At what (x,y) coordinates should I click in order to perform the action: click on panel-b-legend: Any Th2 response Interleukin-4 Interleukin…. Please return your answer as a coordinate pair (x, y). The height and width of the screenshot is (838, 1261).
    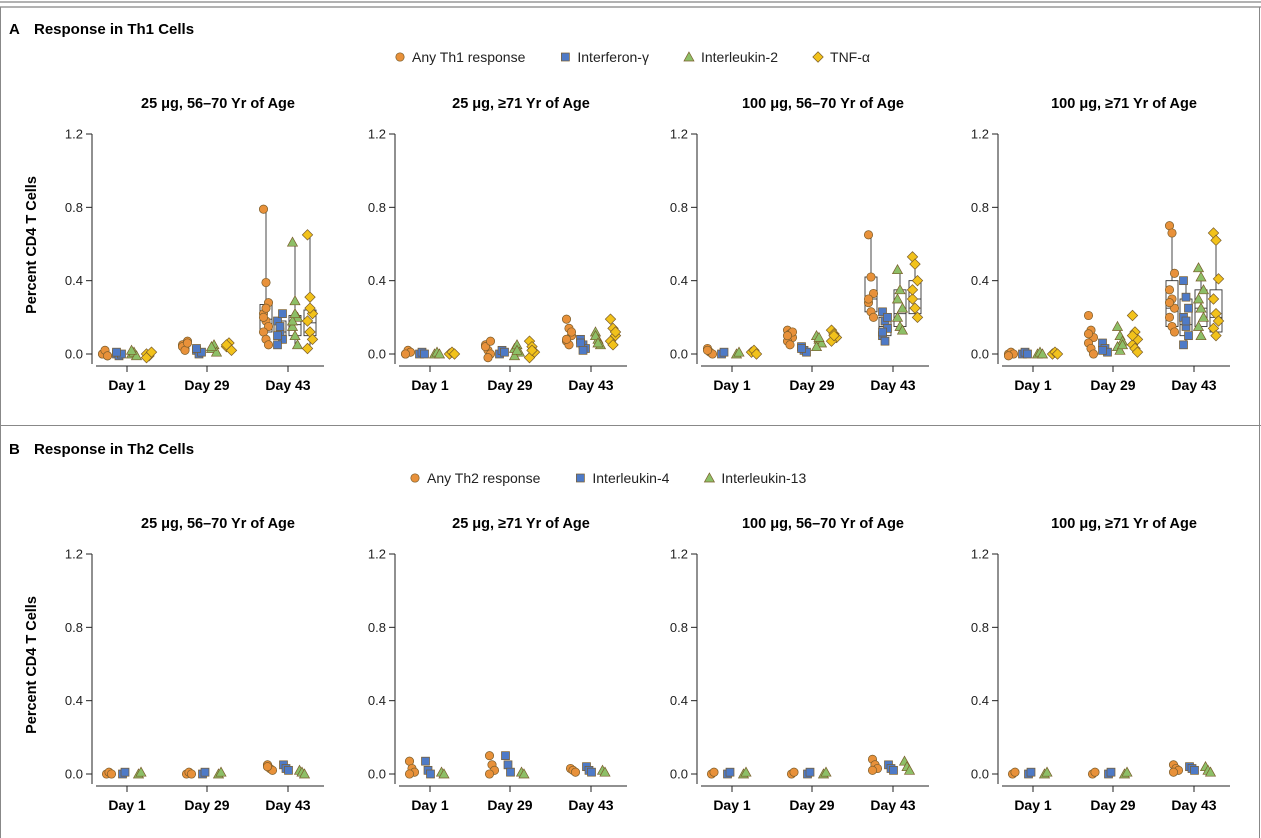
    Looking at the image, I should click on (608, 478).